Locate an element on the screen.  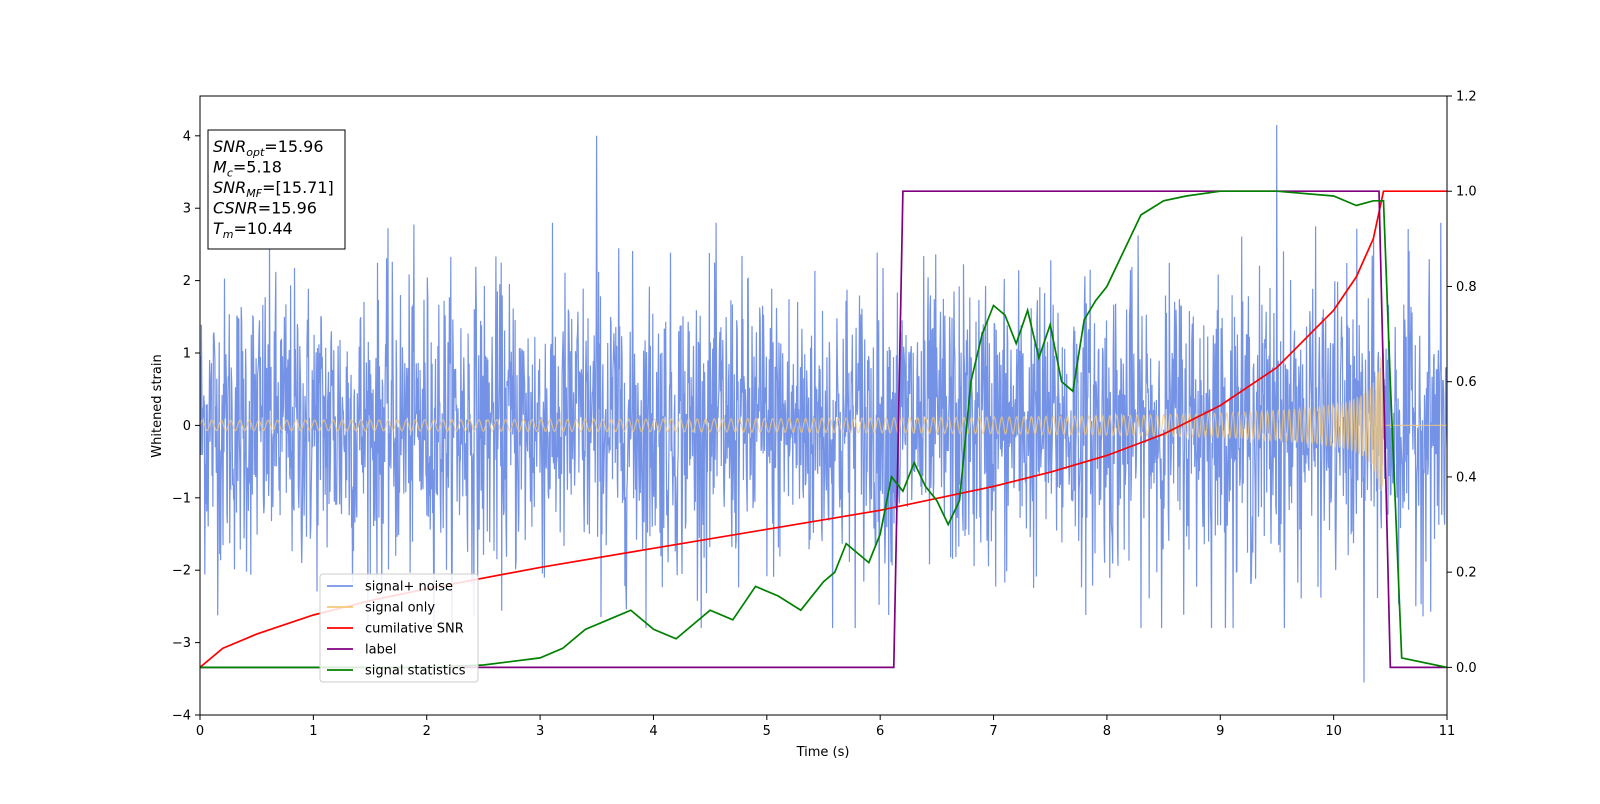
legend-item: label is located at coordinates (361, 650).